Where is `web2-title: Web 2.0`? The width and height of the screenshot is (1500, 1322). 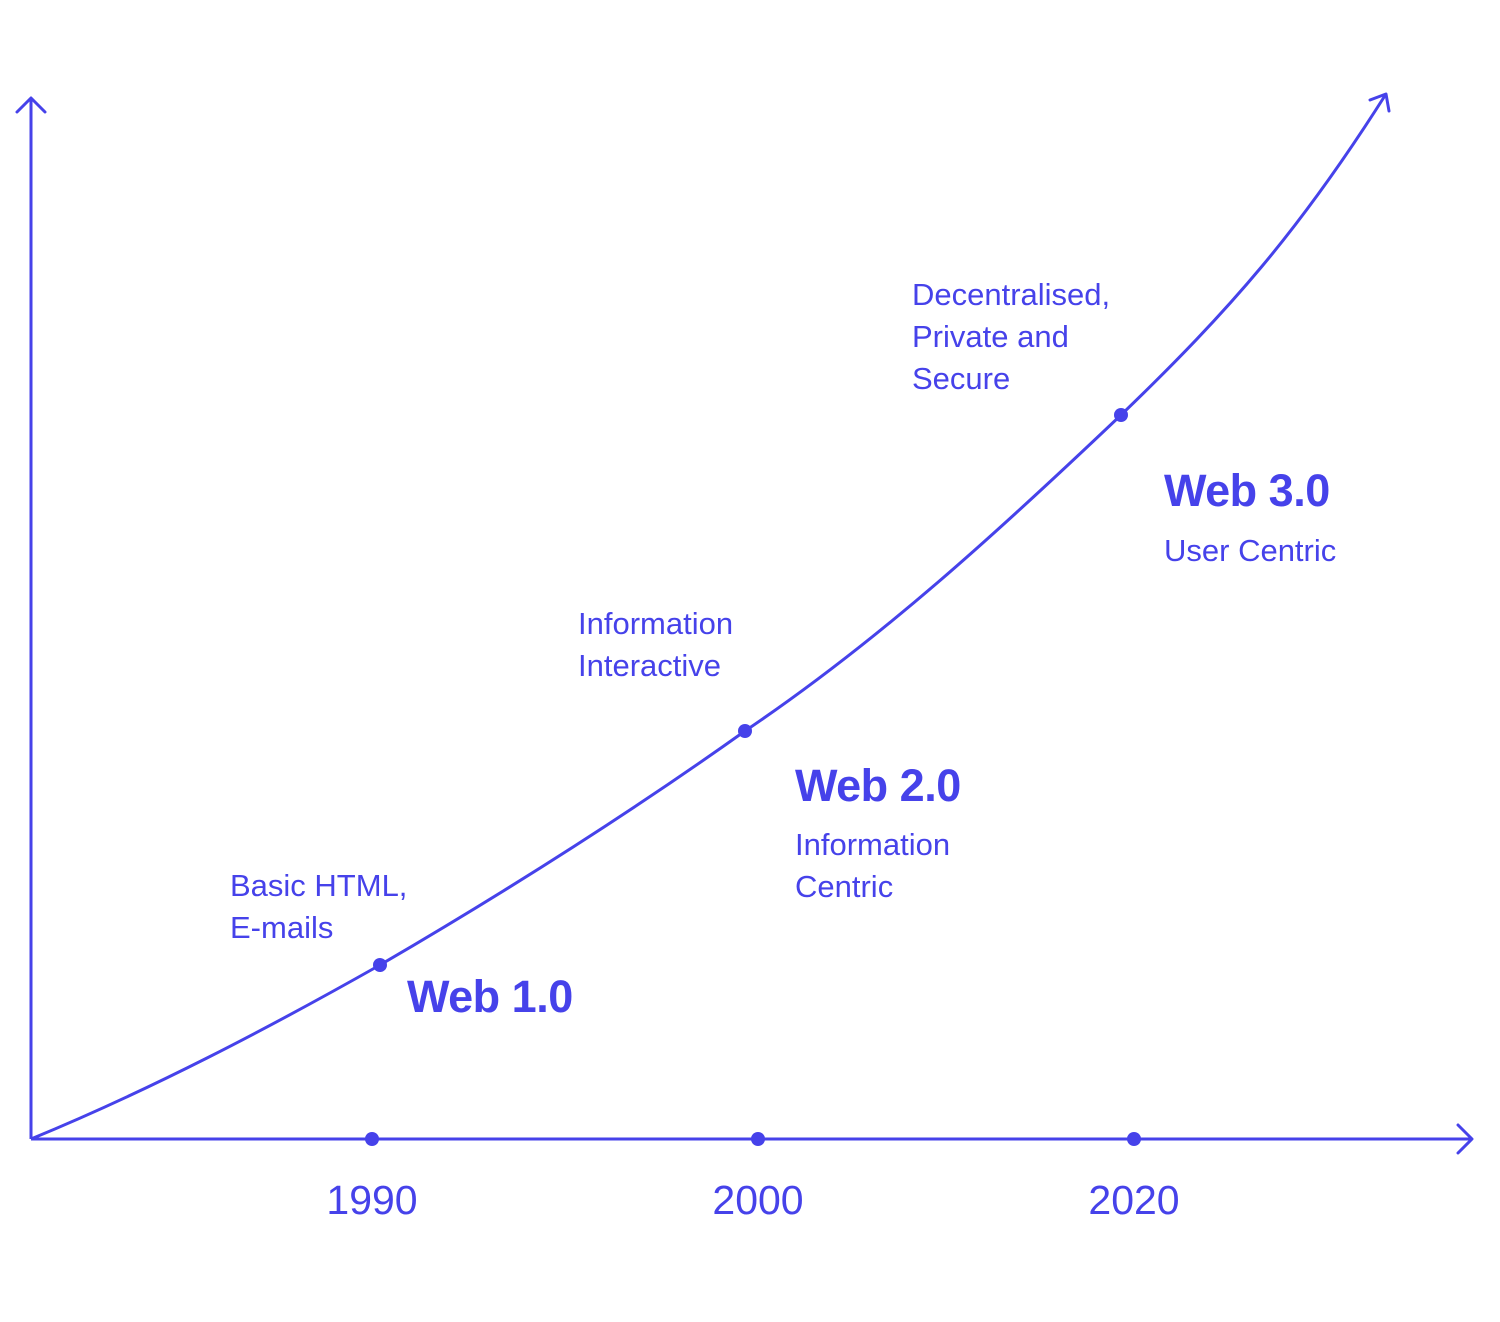 web2-title: Web 2.0 is located at coordinates (878, 785).